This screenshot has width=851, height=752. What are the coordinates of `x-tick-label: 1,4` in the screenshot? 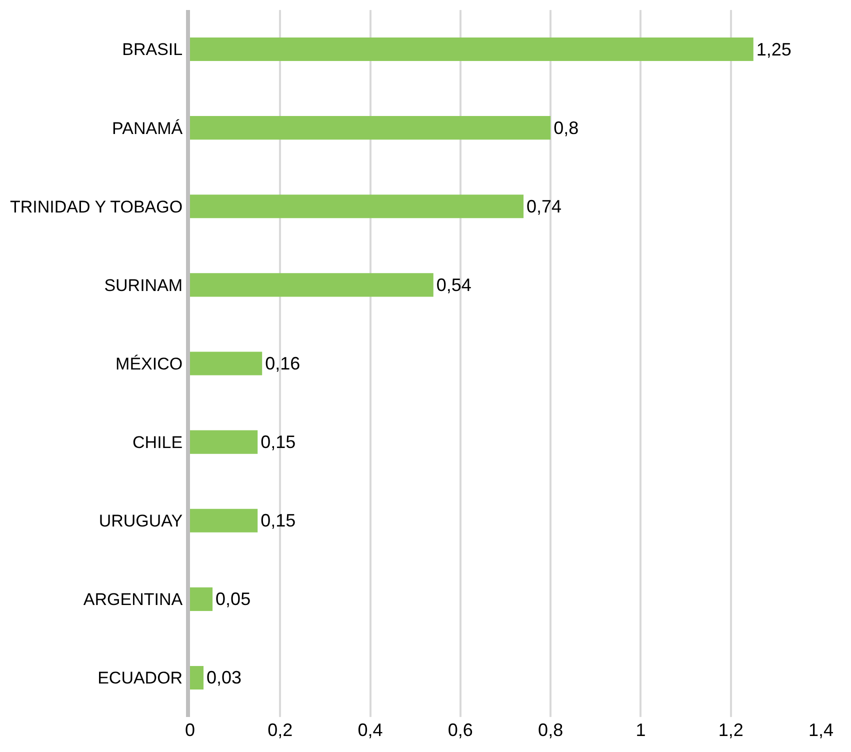 It's located at (821, 730).